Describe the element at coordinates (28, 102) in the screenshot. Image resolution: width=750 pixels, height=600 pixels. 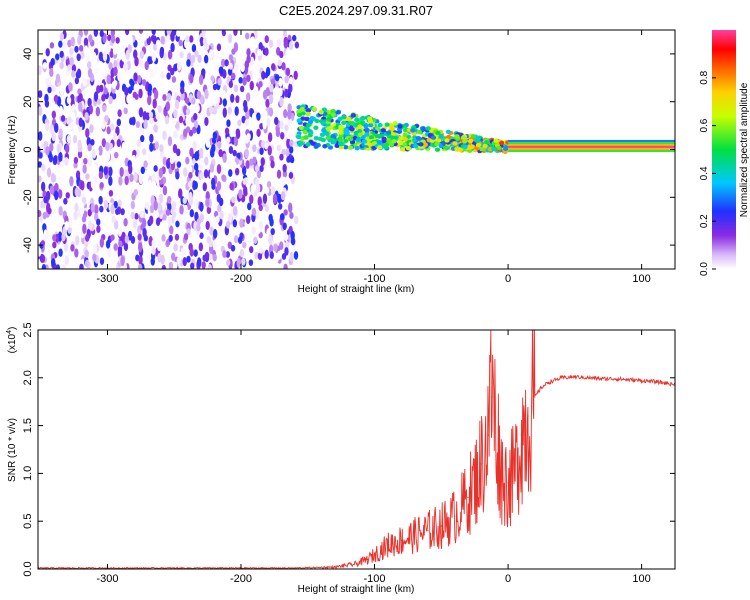
I see `spectrogram-y-tick-label: 20` at that location.